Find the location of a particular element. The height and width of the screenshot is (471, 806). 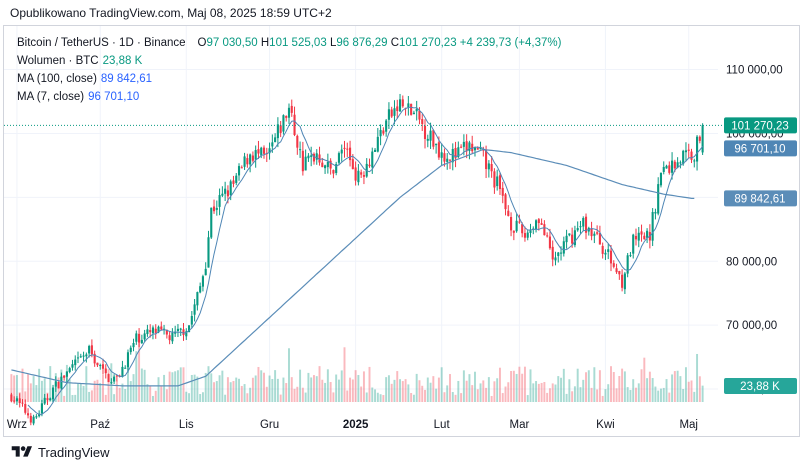

legend-ma7-row: MA (7, close) 96 701,10 is located at coordinates (289, 97).